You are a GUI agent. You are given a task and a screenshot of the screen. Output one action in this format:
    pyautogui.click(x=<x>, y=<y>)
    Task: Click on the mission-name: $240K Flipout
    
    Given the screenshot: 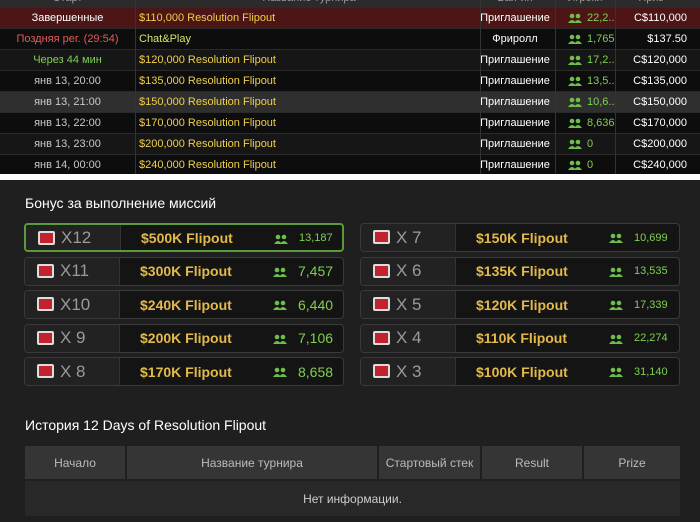 What is the action you would take?
    pyautogui.click(x=186, y=304)
    